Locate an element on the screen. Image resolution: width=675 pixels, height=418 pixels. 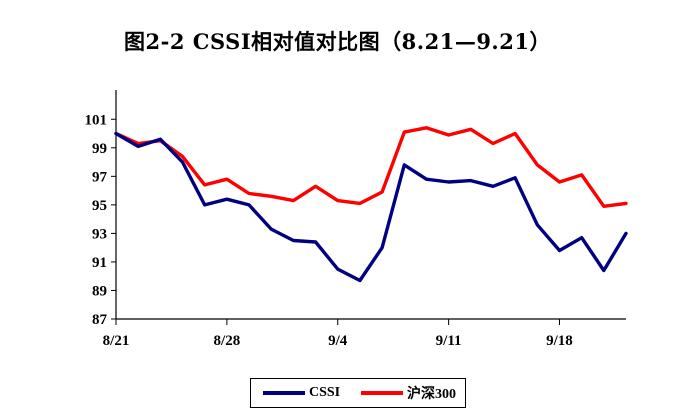
legend-item-hs300: 沪深300 is located at coordinates (408, 393).